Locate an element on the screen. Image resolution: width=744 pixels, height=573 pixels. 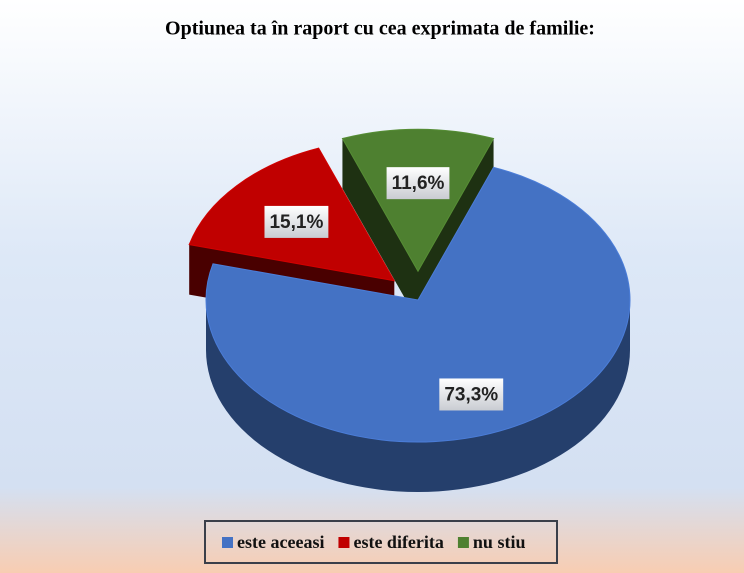
legend: este aceeasi este diferita nu stiu is located at coordinates (373, 542).